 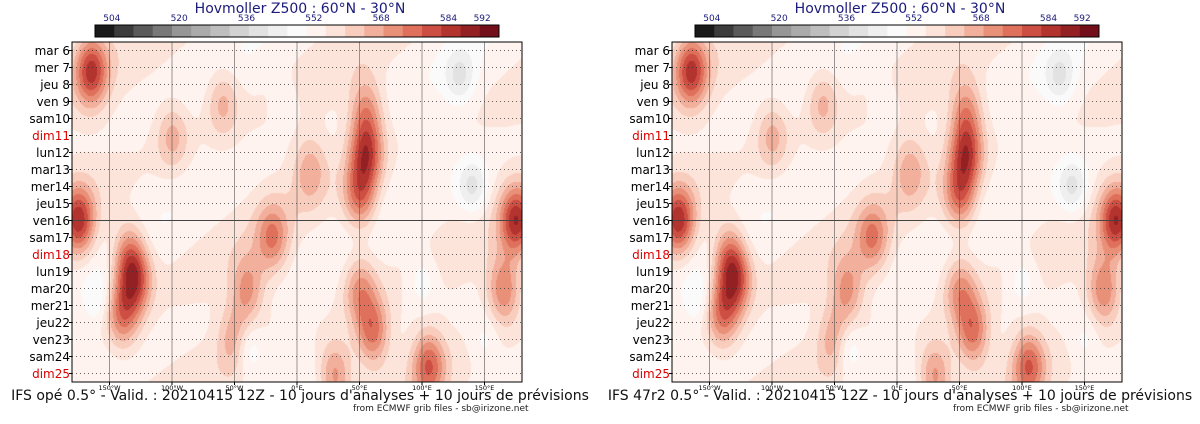 What do you see at coordinates (913, 19) in the screenshot?
I see `colorbar-label: 552` at bounding box center [913, 19].